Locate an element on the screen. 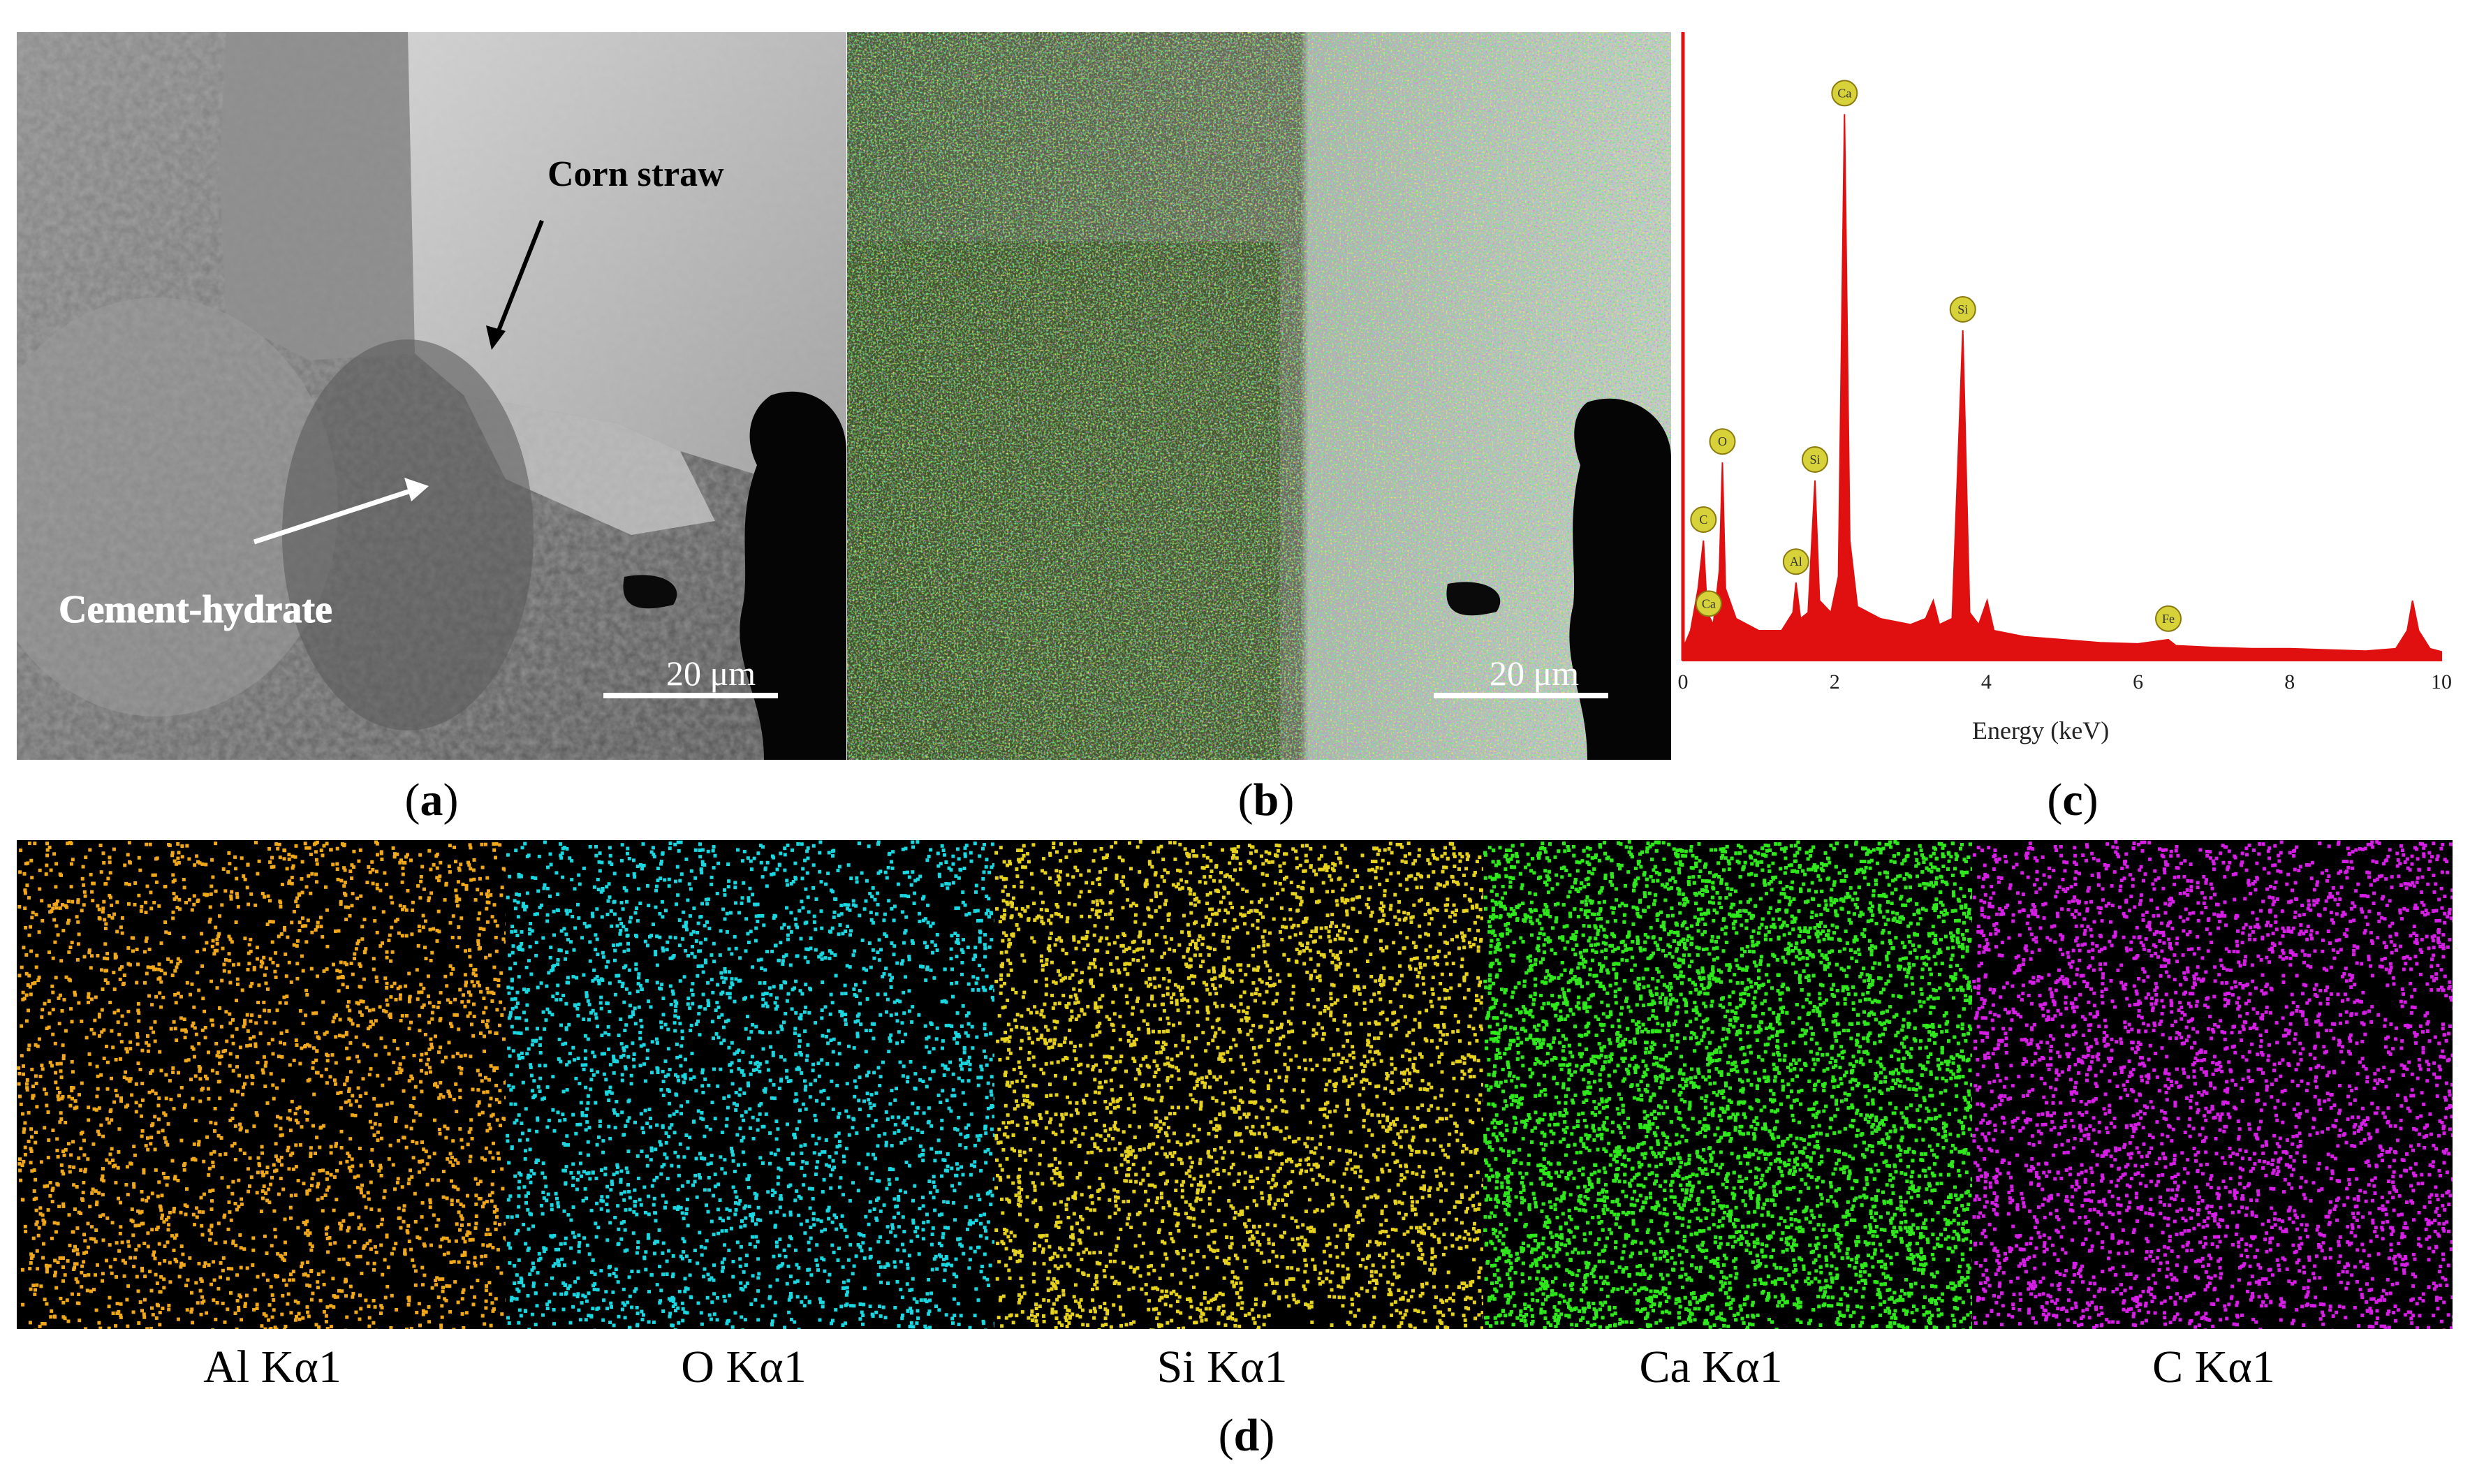 The width and height of the screenshot is (2470, 1484). panel-label-d: (d) is located at coordinates (1246, 1436).